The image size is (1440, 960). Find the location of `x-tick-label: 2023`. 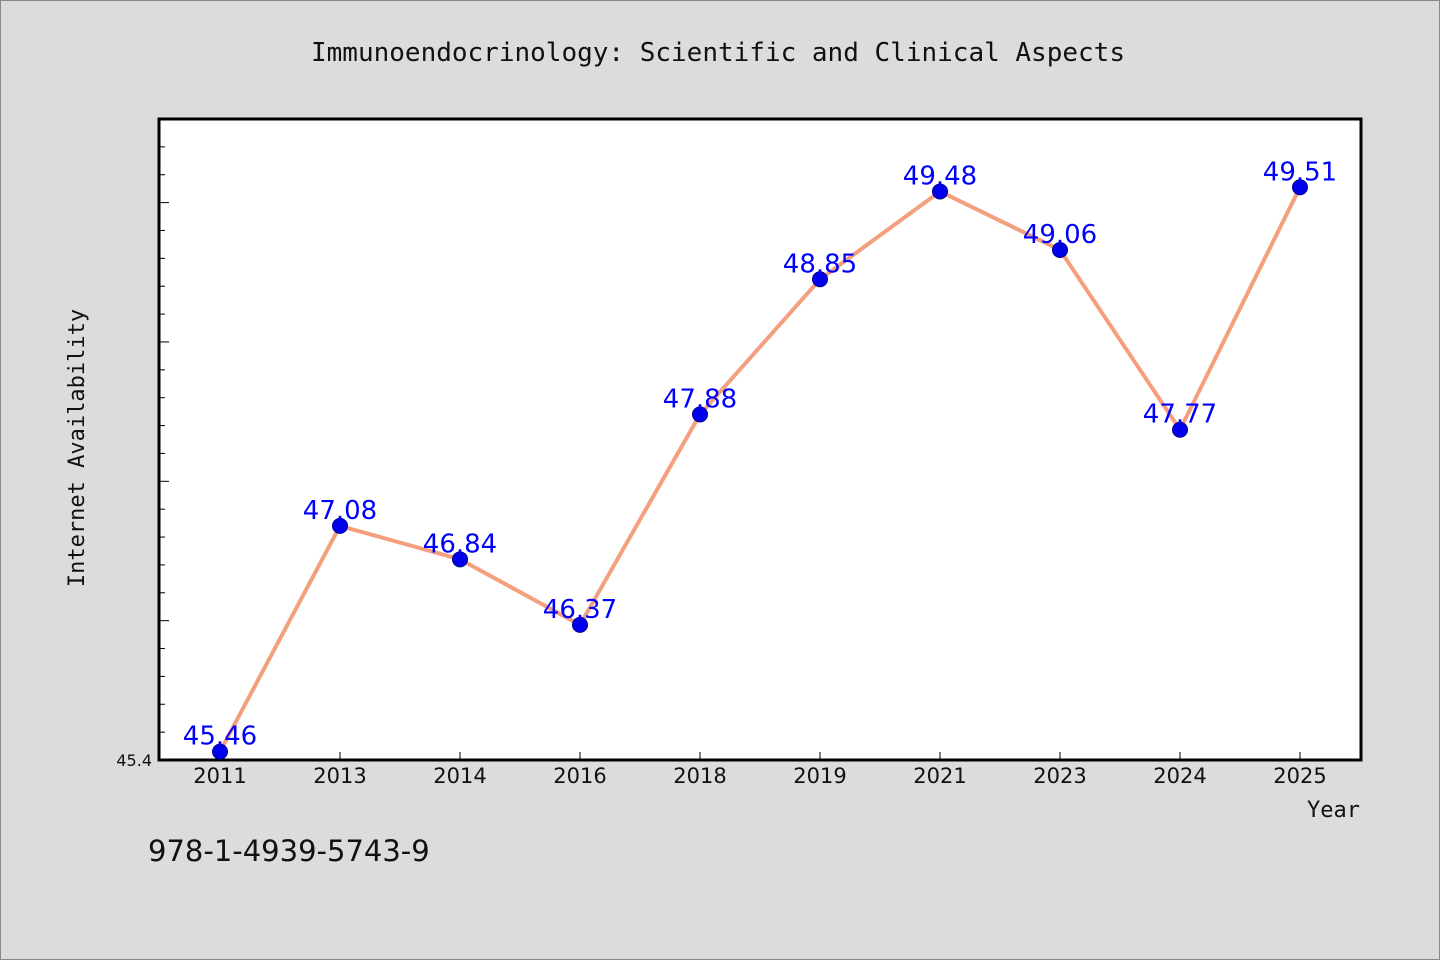

x-tick-label: 2023 is located at coordinates (1059, 776).